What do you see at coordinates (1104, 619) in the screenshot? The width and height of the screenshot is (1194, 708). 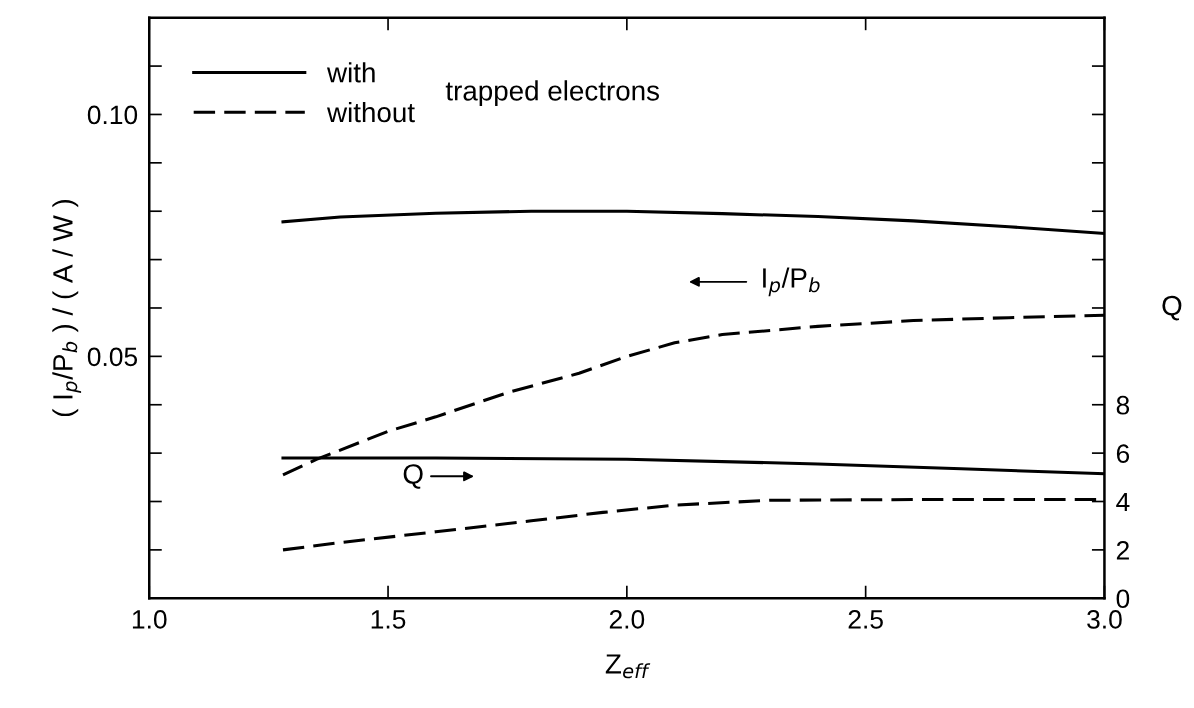 I see `x-tick-label: 3.0` at bounding box center [1104, 619].